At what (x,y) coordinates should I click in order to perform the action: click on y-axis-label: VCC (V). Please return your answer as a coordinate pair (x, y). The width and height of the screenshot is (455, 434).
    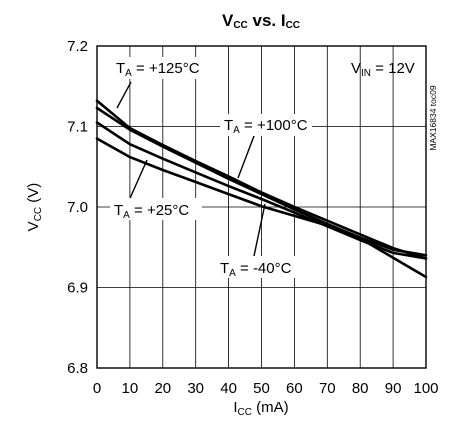
    Looking at the image, I should click on (34, 207).